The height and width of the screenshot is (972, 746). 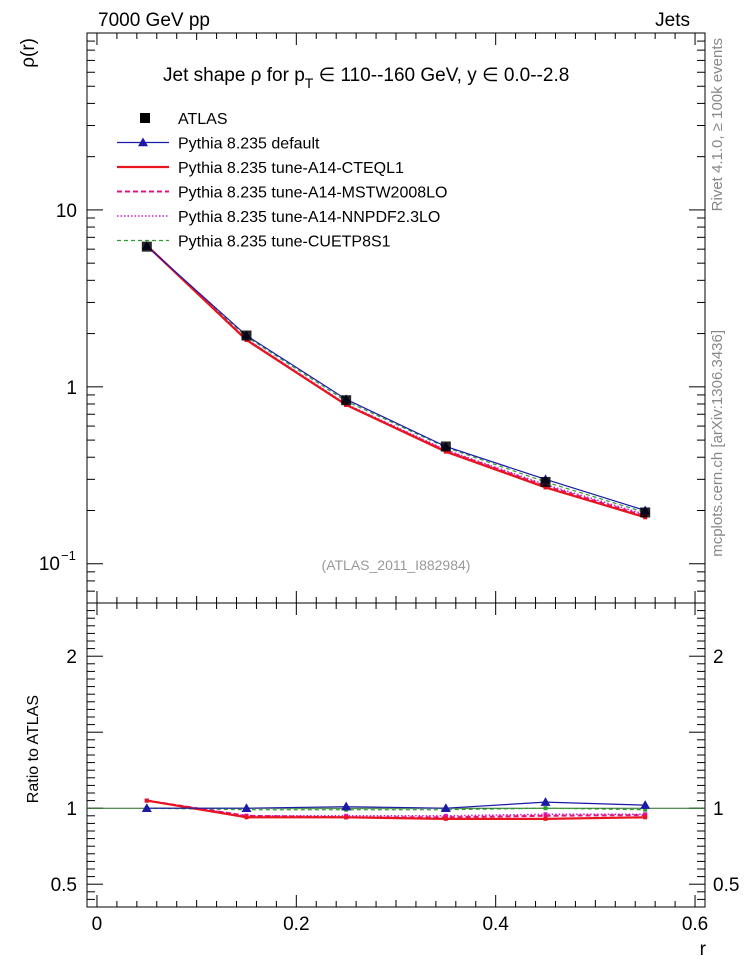 I want to click on y-tick-label-bottom: 1, so click(x=71, y=809).